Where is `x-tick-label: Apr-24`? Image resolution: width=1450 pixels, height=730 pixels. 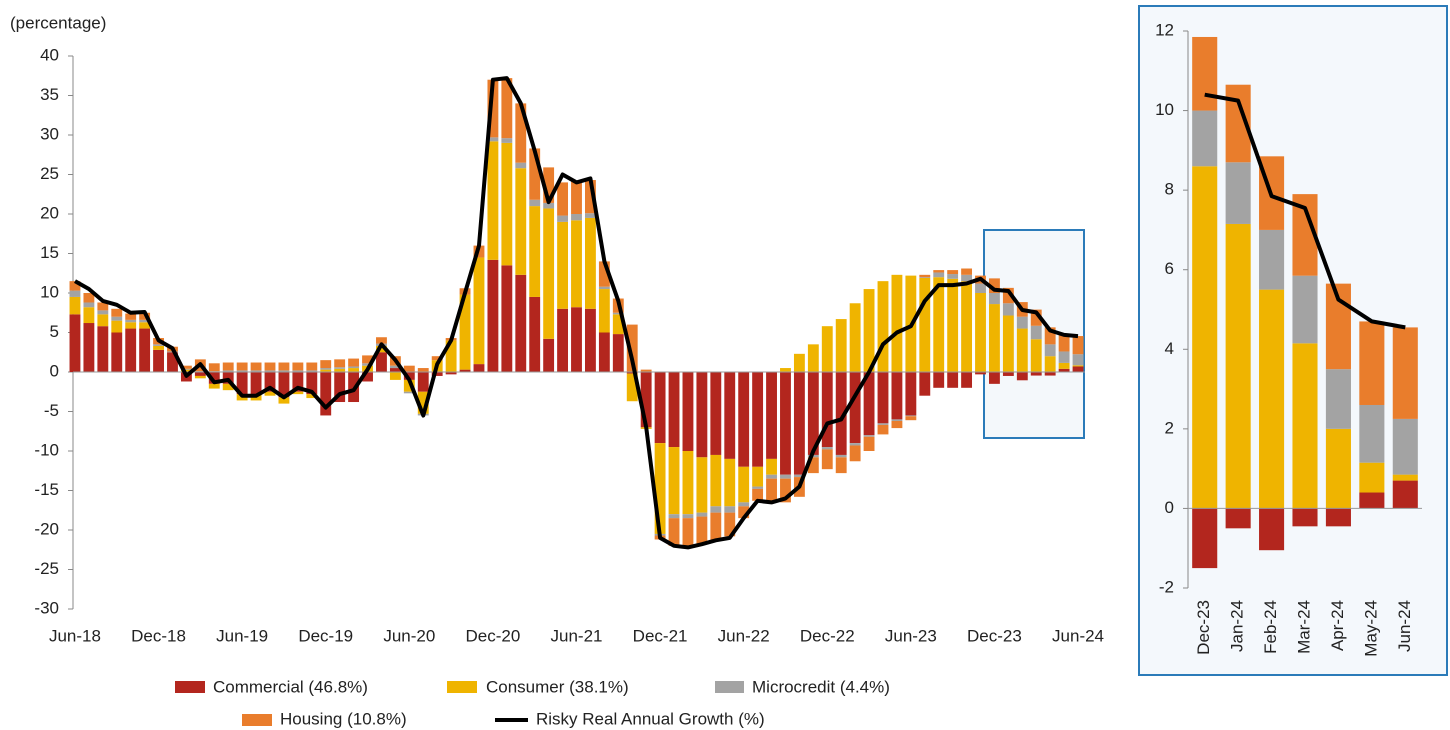 x-tick-label: Apr-24 is located at coordinates (1337, 625).